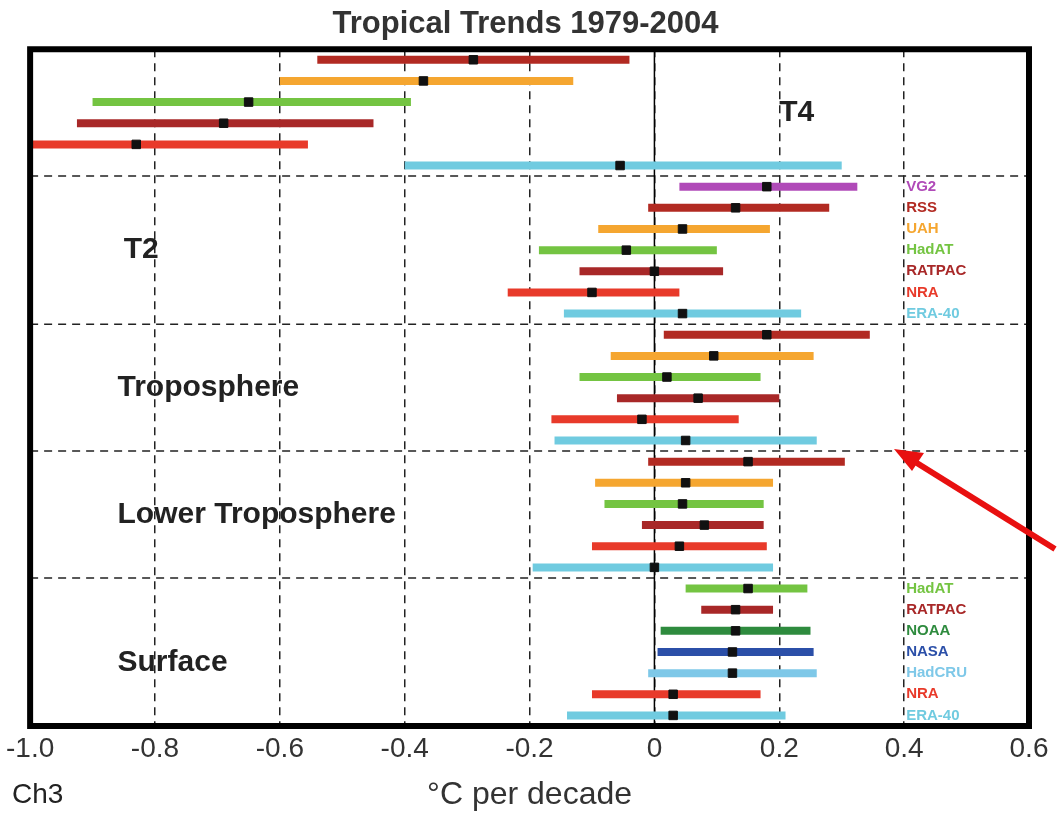  Describe the element at coordinates (172, 660) in the screenshot. I see `annotation: Surface` at that location.